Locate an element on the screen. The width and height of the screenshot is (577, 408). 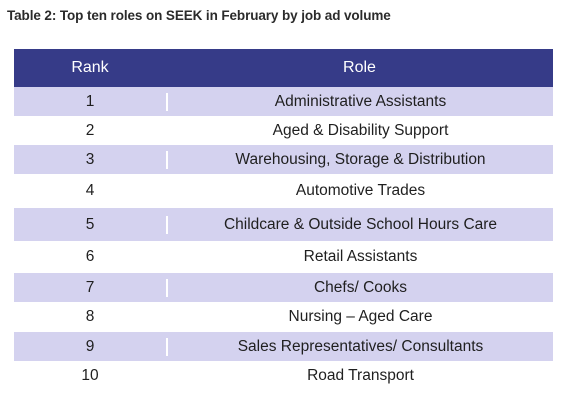
table-row: 1 Administrative Assistants is located at coordinates (283, 101).